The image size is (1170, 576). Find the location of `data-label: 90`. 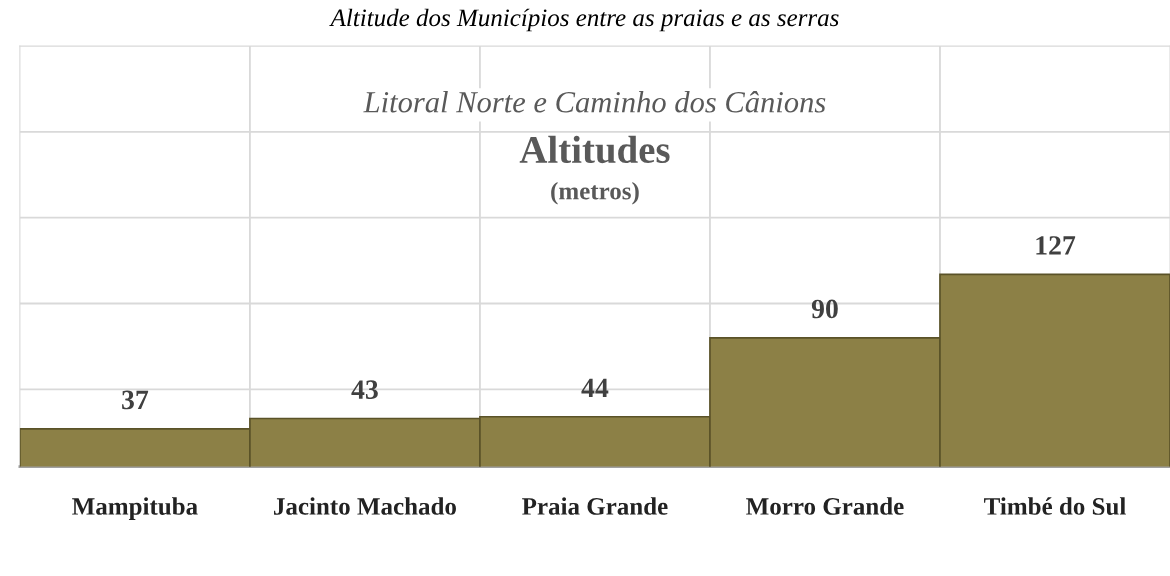

data-label: 90 is located at coordinates (824, 309).